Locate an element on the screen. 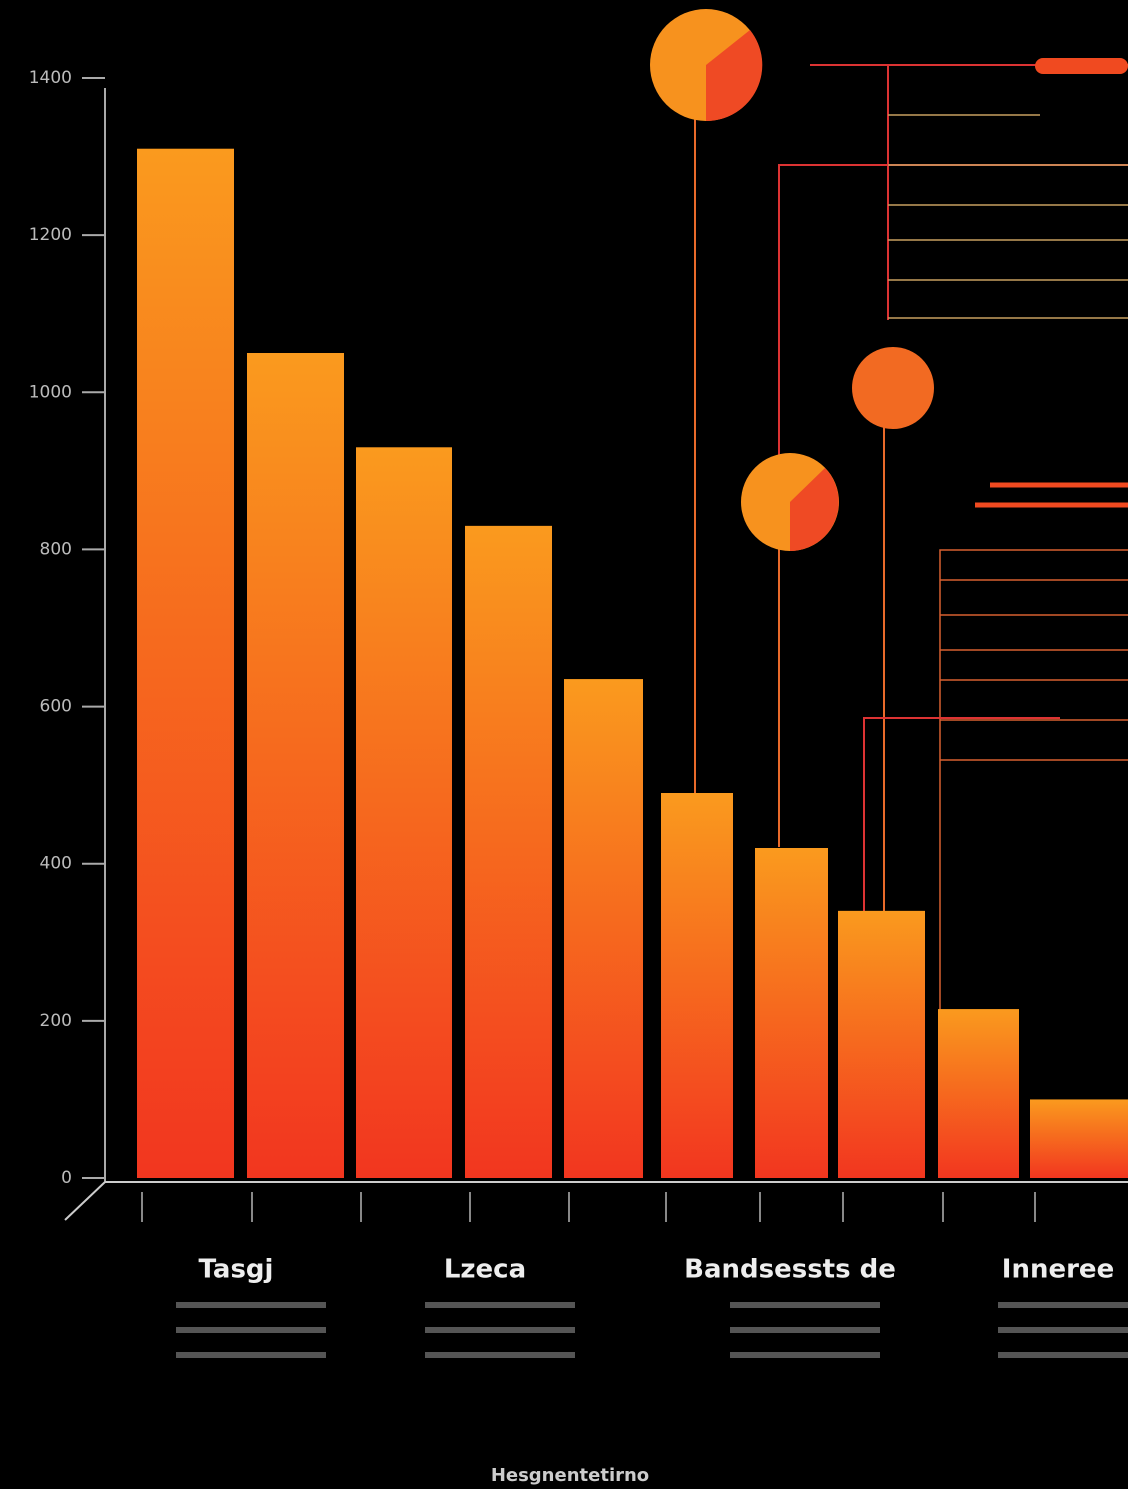  x-axis-label: Hesgnentetirno is located at coordinates (570, 1475).